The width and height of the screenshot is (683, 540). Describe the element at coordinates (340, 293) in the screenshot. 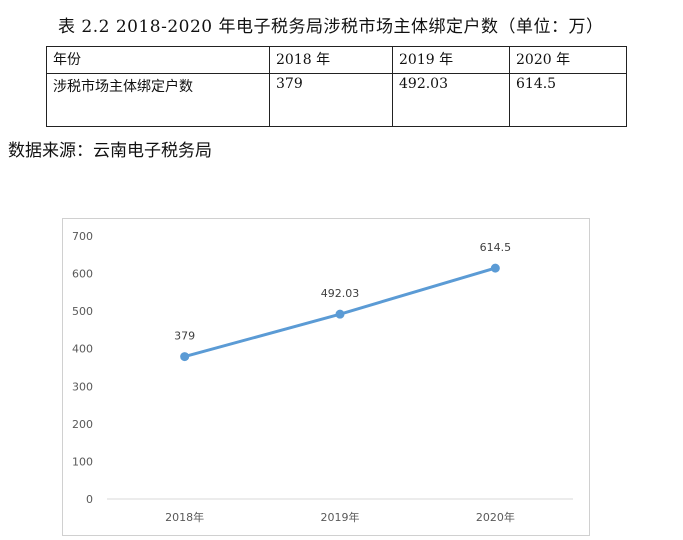

I see `data-label: 492.03` at that location.